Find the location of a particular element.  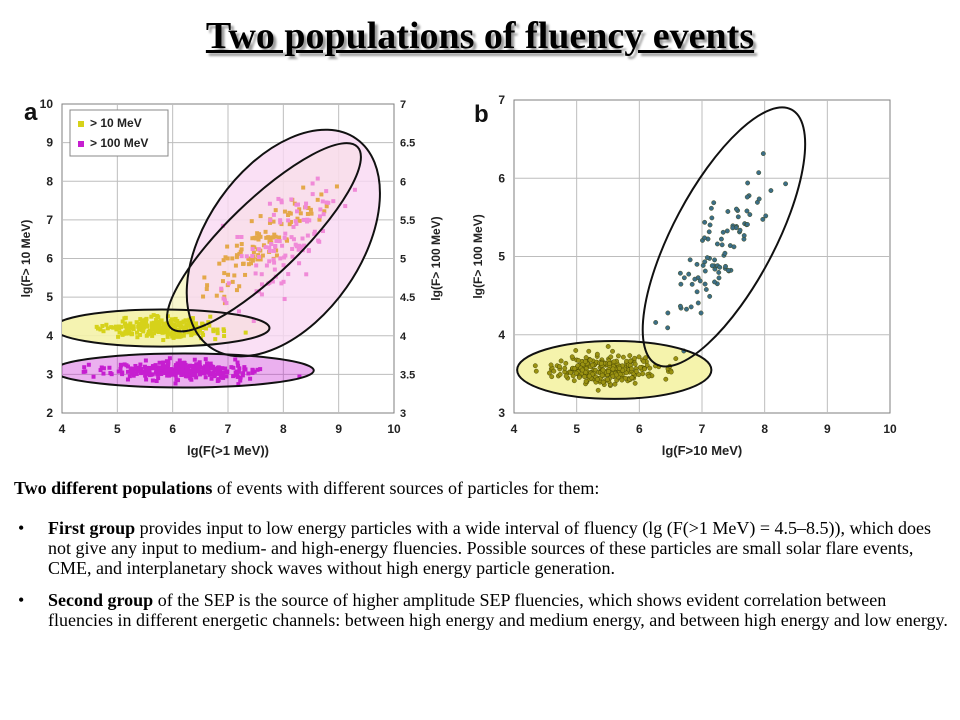

x-tick-label: 8 is located at coordinates (283, 429).